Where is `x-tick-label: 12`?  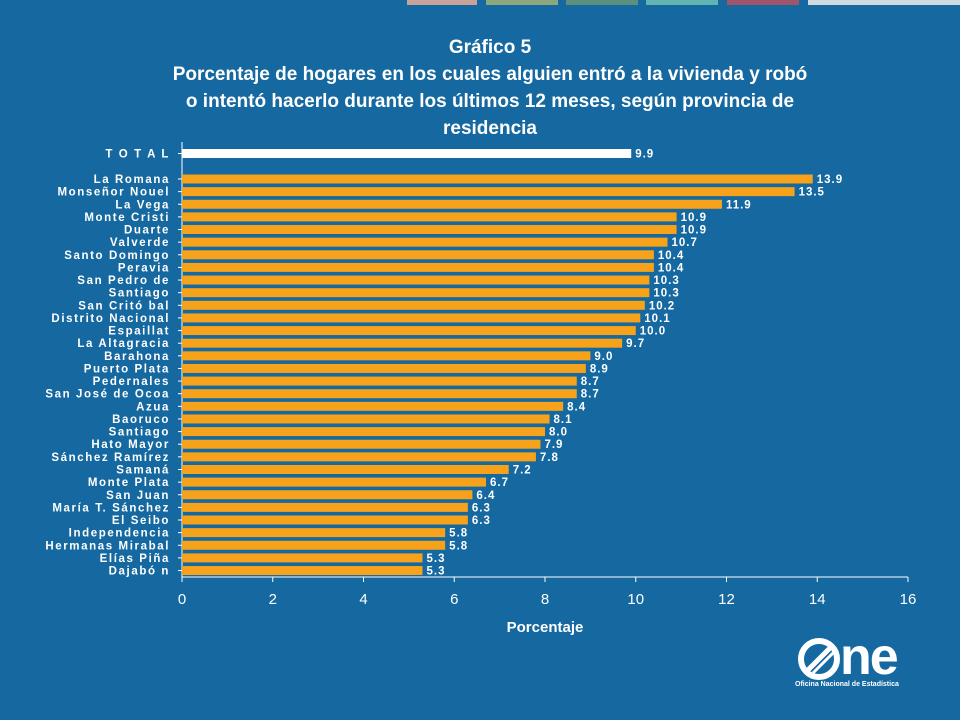 x-tick-label: 12 is located at coordinates (726, 599).